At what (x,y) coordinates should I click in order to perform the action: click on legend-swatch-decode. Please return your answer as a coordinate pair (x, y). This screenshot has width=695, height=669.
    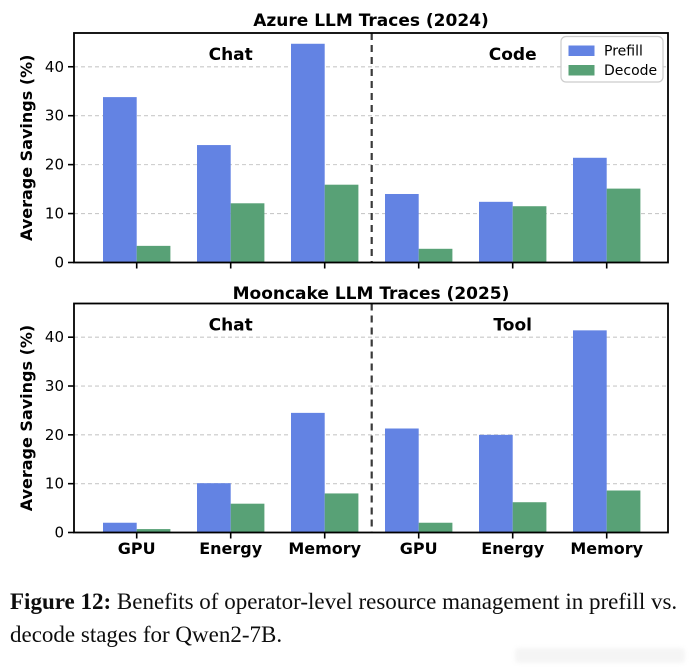
    Looking at the image, I should click on (581, 70).